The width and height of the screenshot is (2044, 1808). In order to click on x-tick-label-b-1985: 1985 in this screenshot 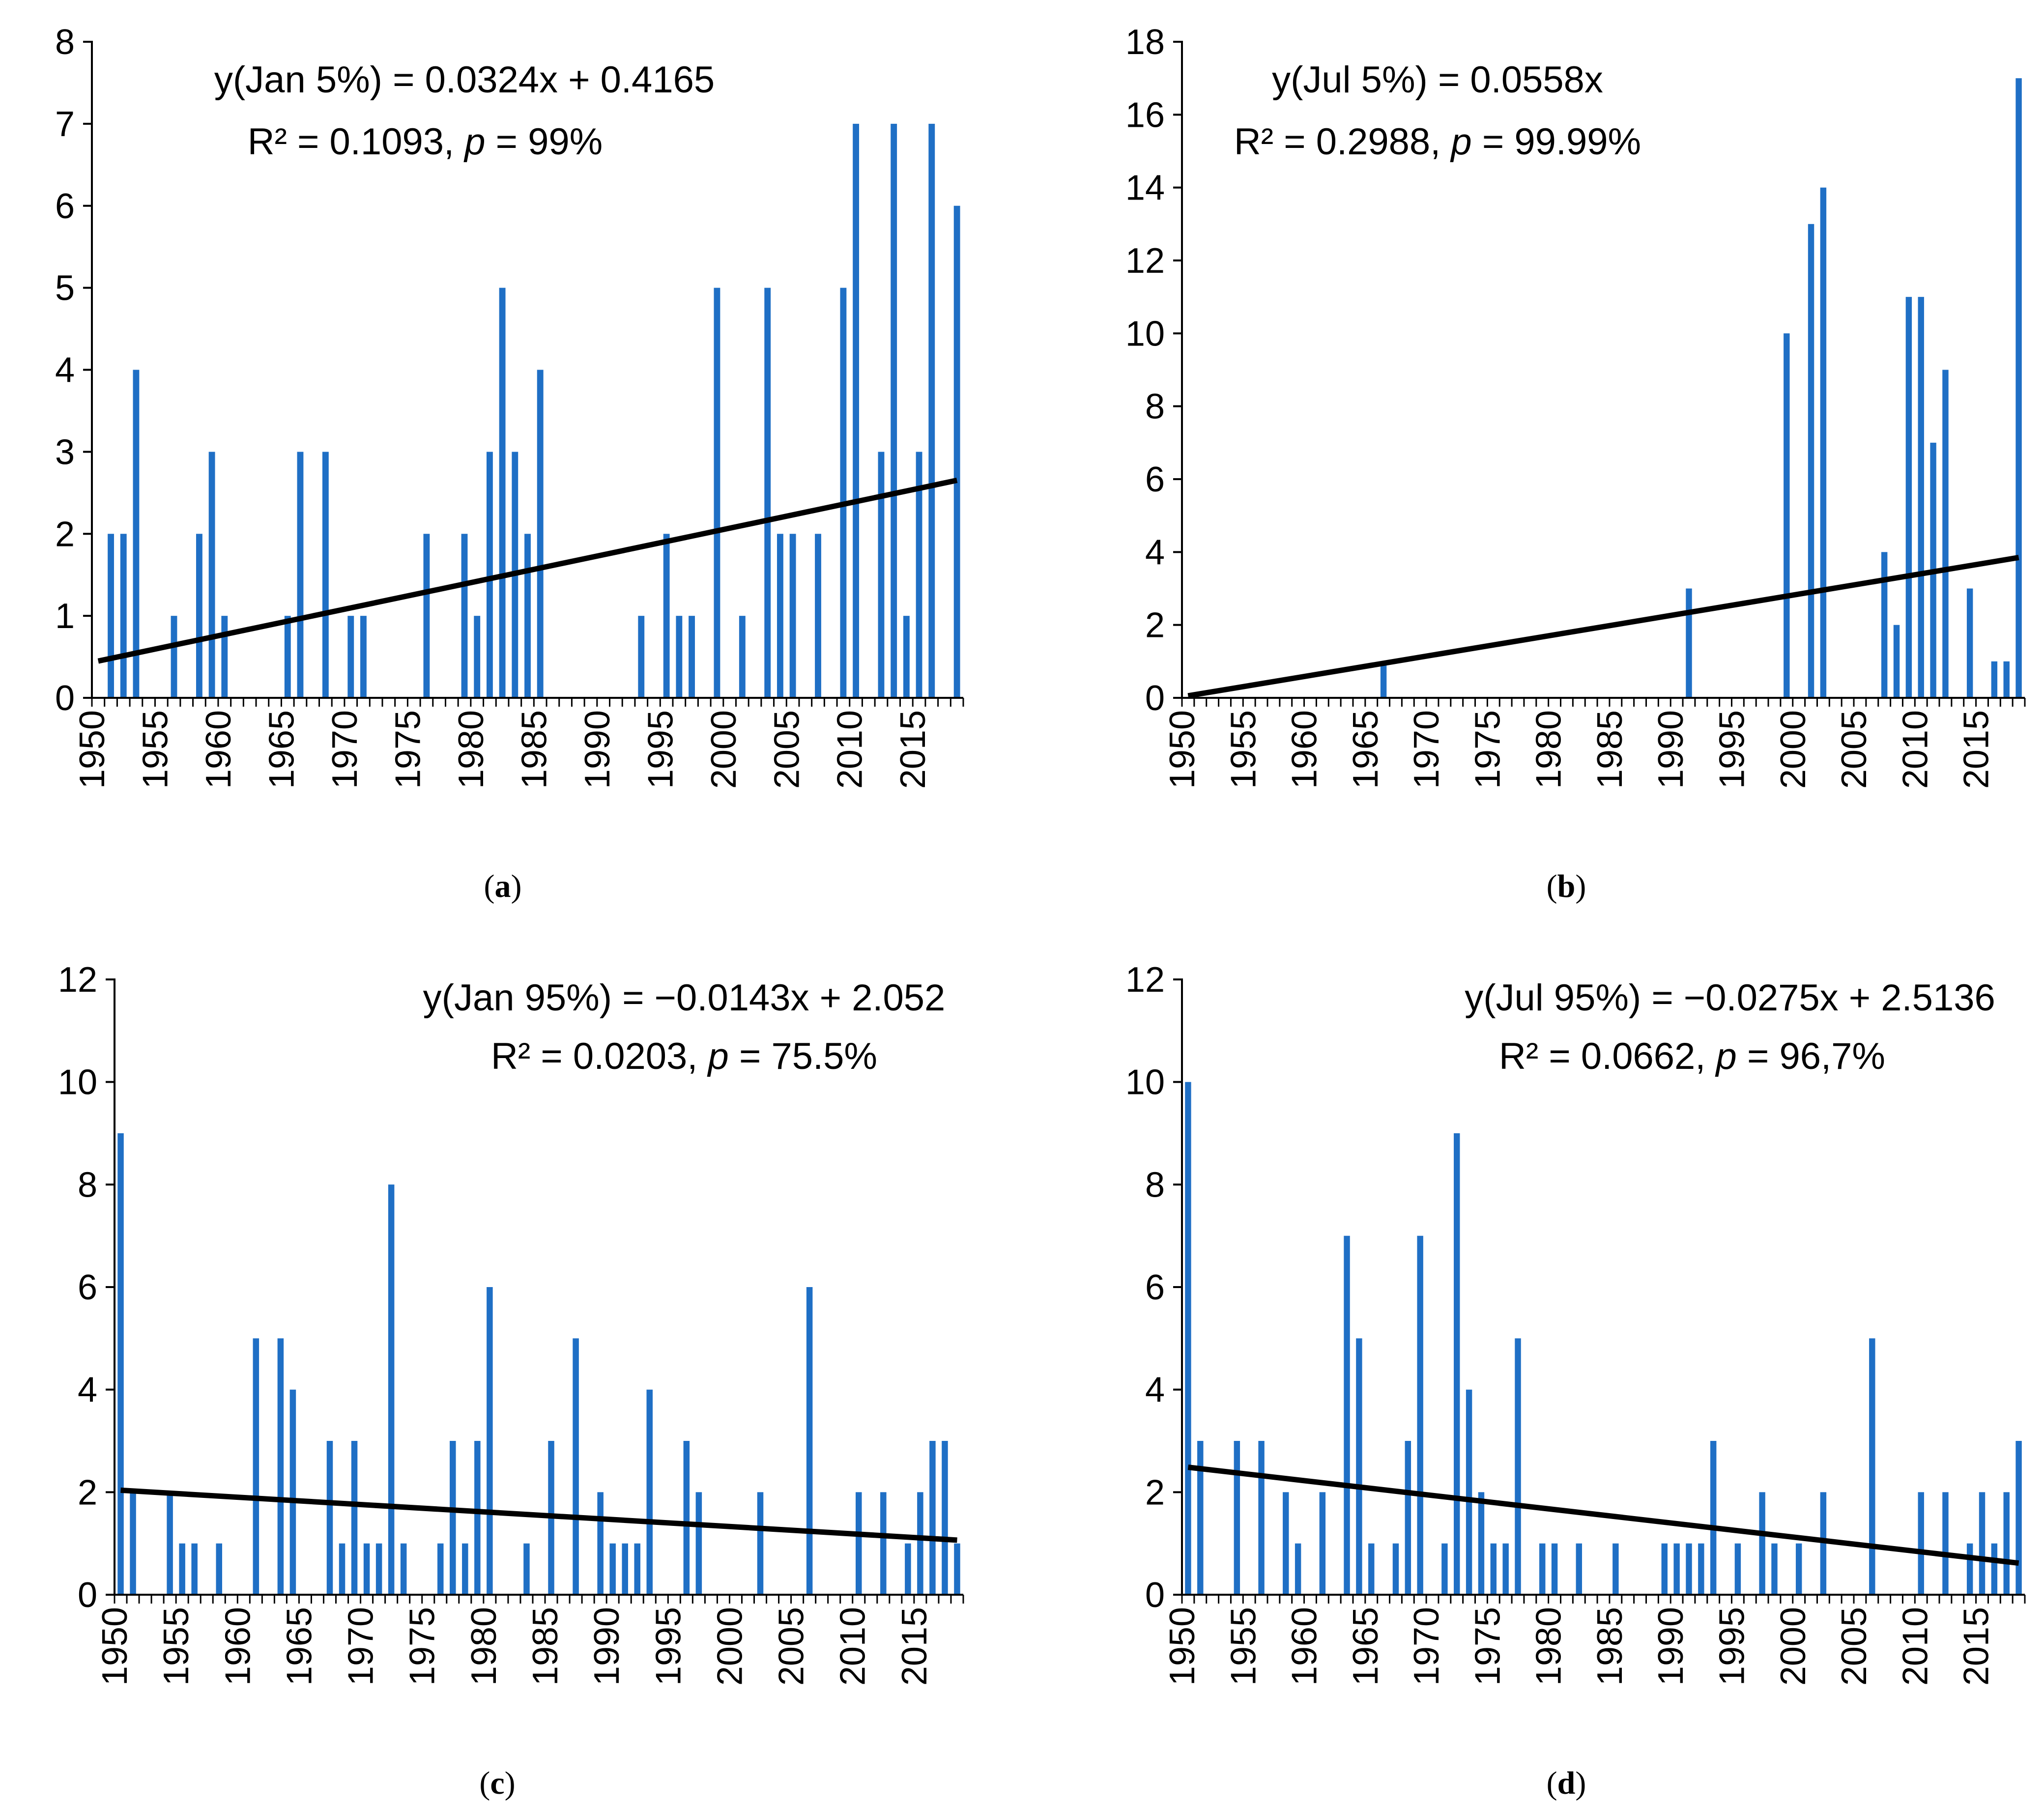, I will do `click(1610, 749)`.